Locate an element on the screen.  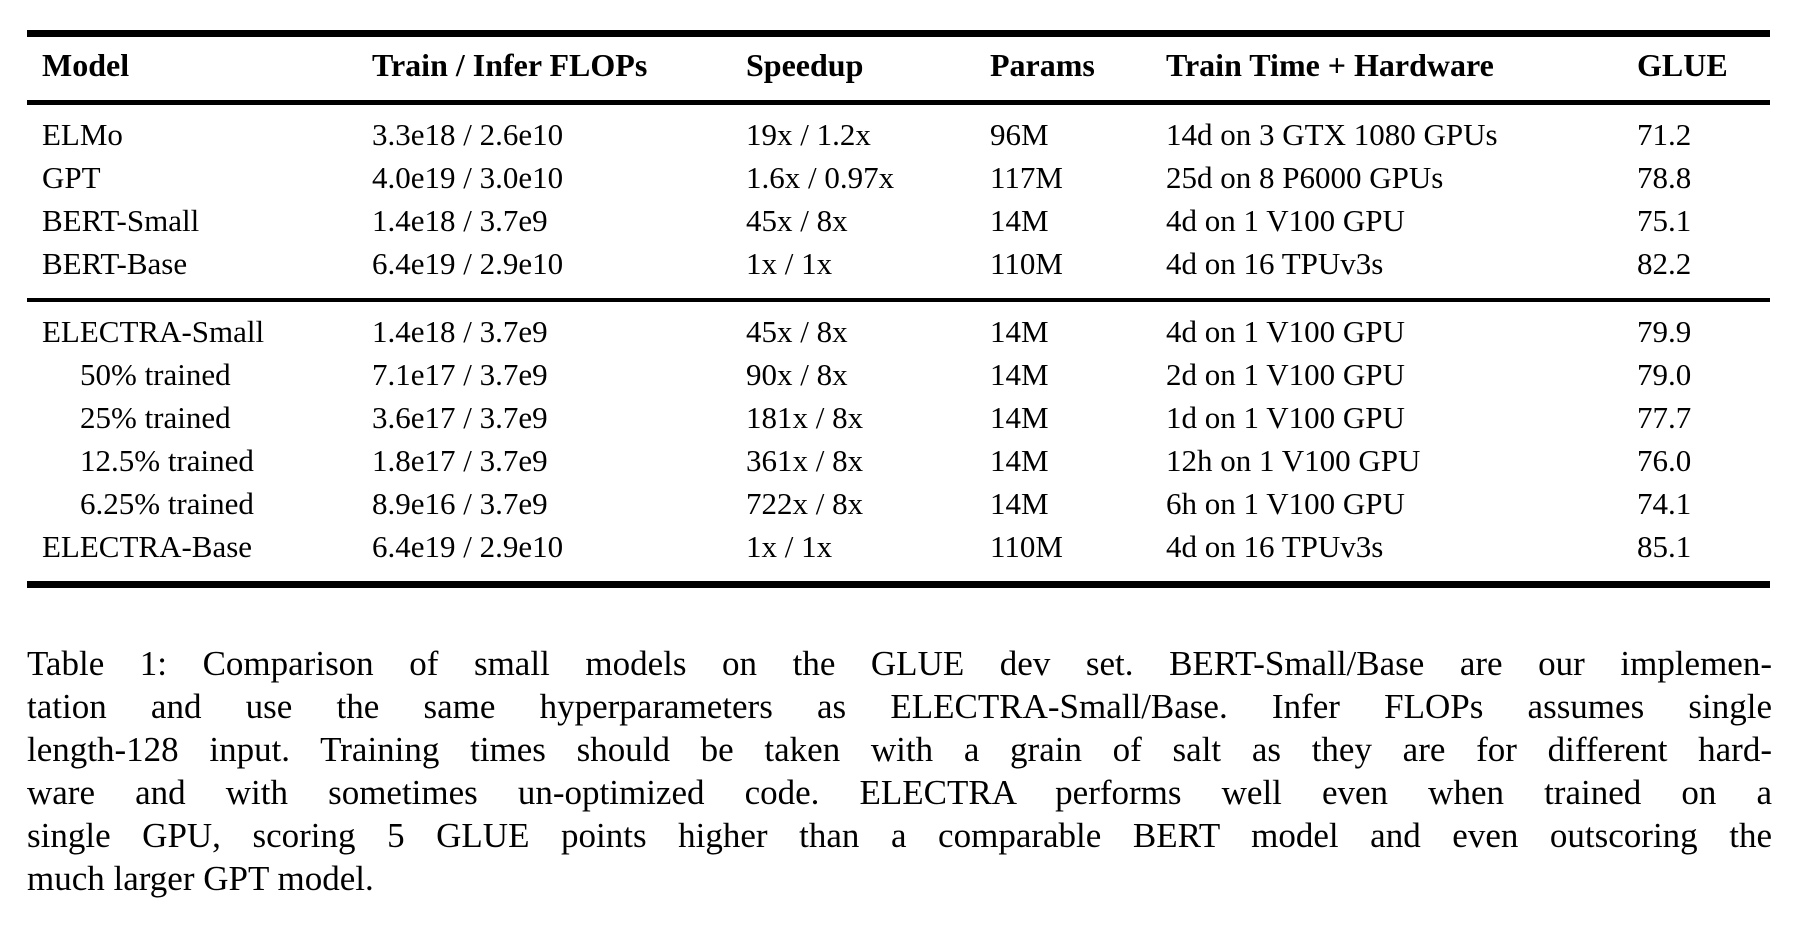
cell-glue: 74.1 is located at coordinates (1664, 503).